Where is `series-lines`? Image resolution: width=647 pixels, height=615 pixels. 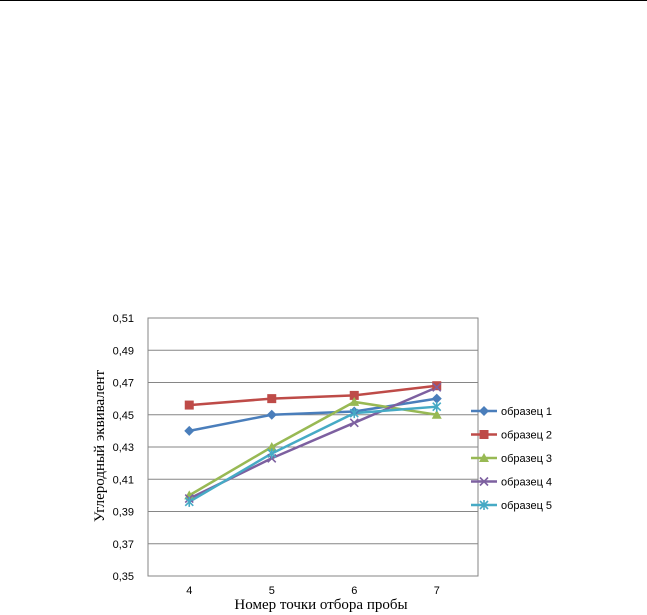
series-lines is located at coordinates (313, 443).